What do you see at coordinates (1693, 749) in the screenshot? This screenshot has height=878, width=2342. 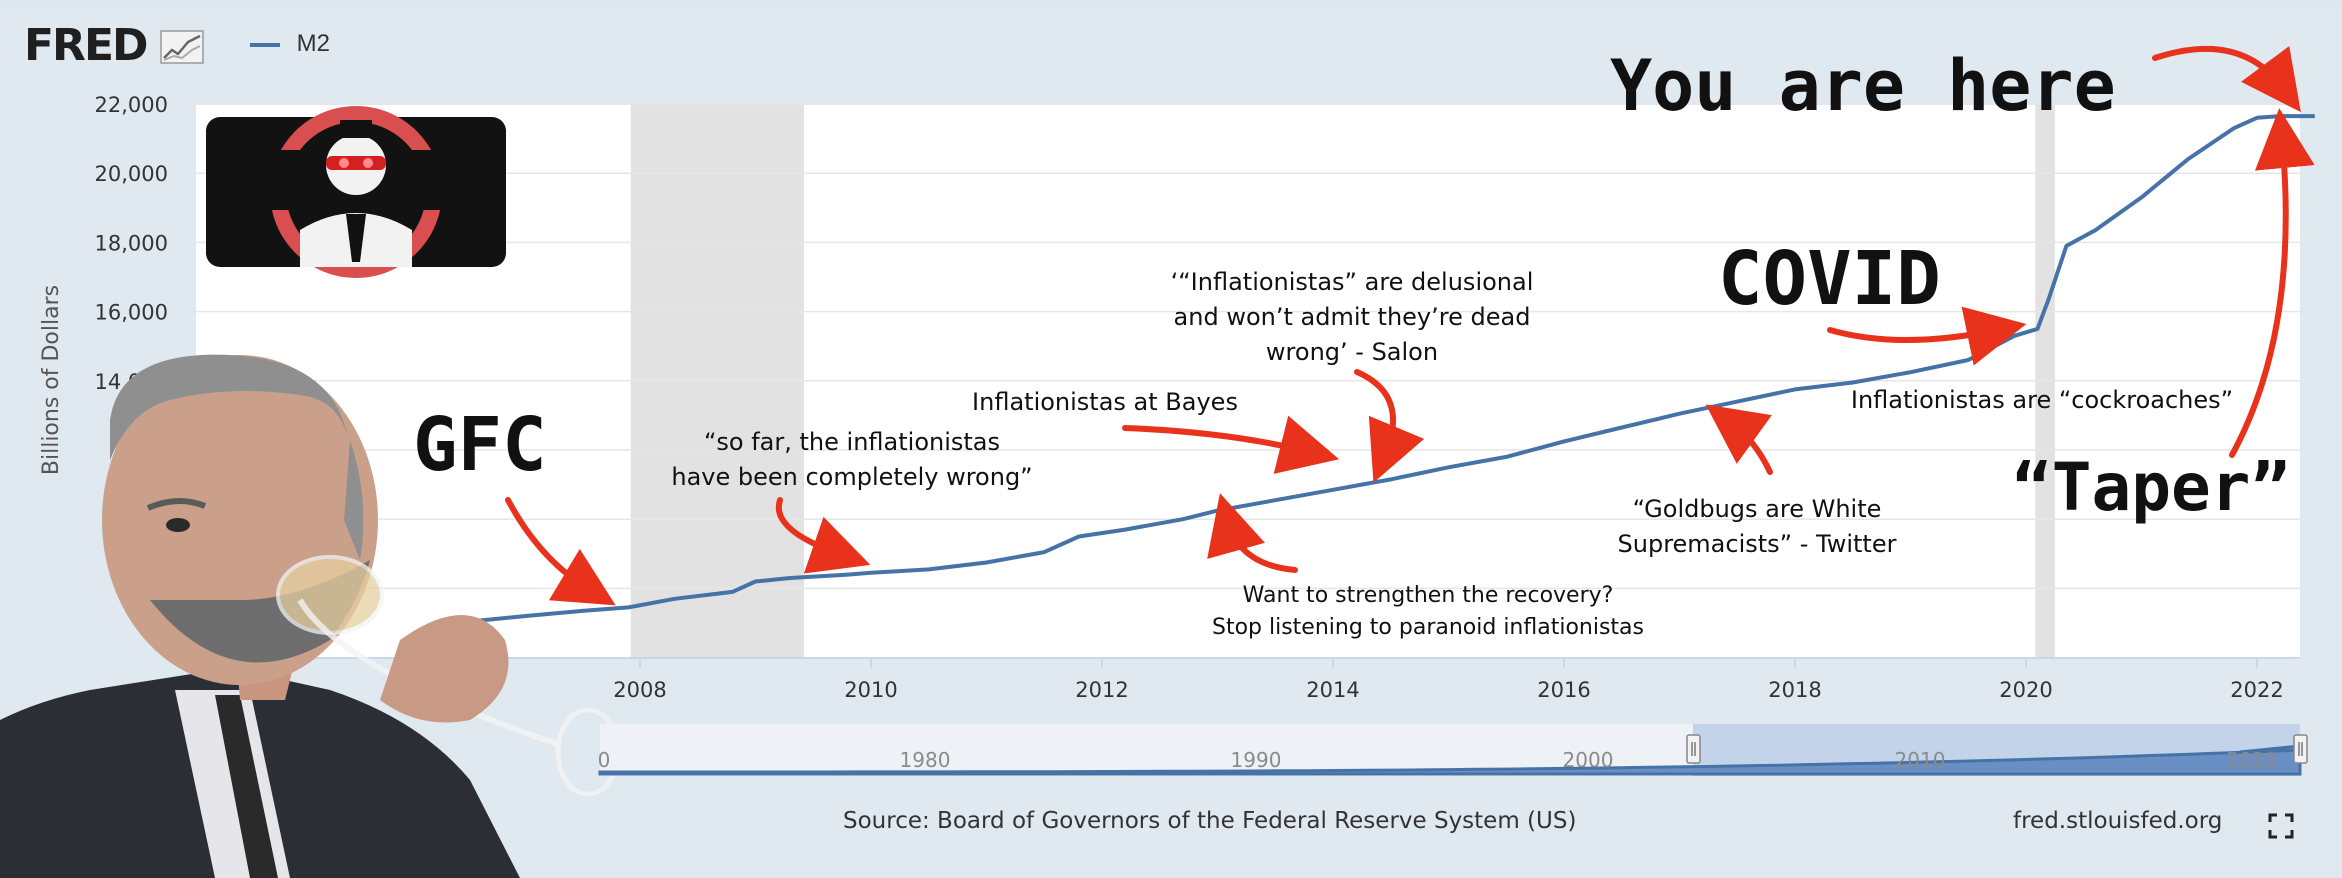 I see `navigator-handle-left` at bounding box center [1693, 749].